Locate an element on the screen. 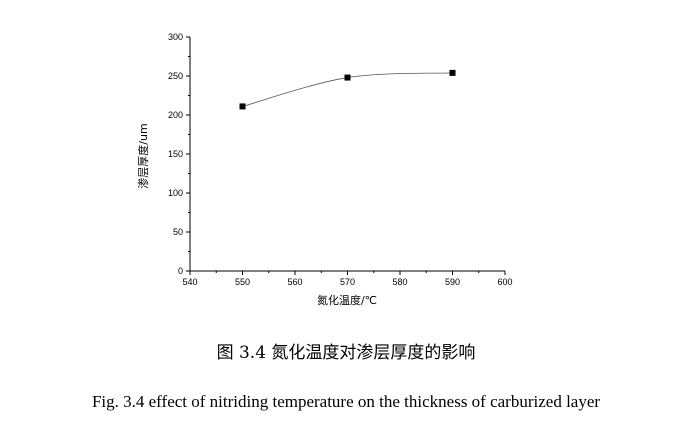  y-axis-label: 渗层厚度/um is located at coordinates (143, 155).